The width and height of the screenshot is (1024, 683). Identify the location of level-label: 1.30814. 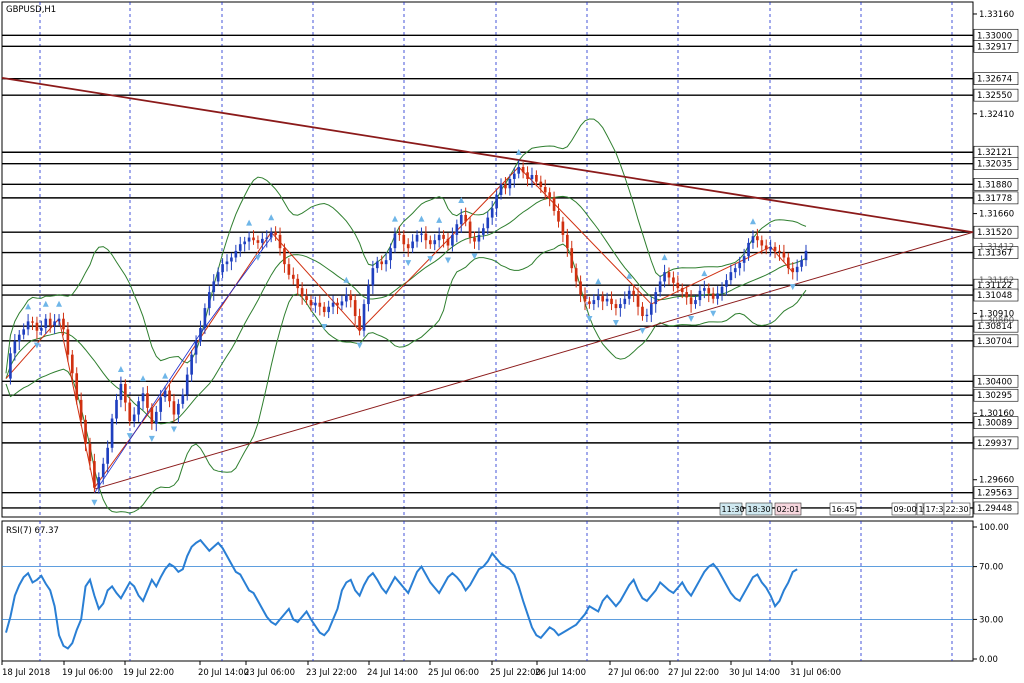
(994, 327).